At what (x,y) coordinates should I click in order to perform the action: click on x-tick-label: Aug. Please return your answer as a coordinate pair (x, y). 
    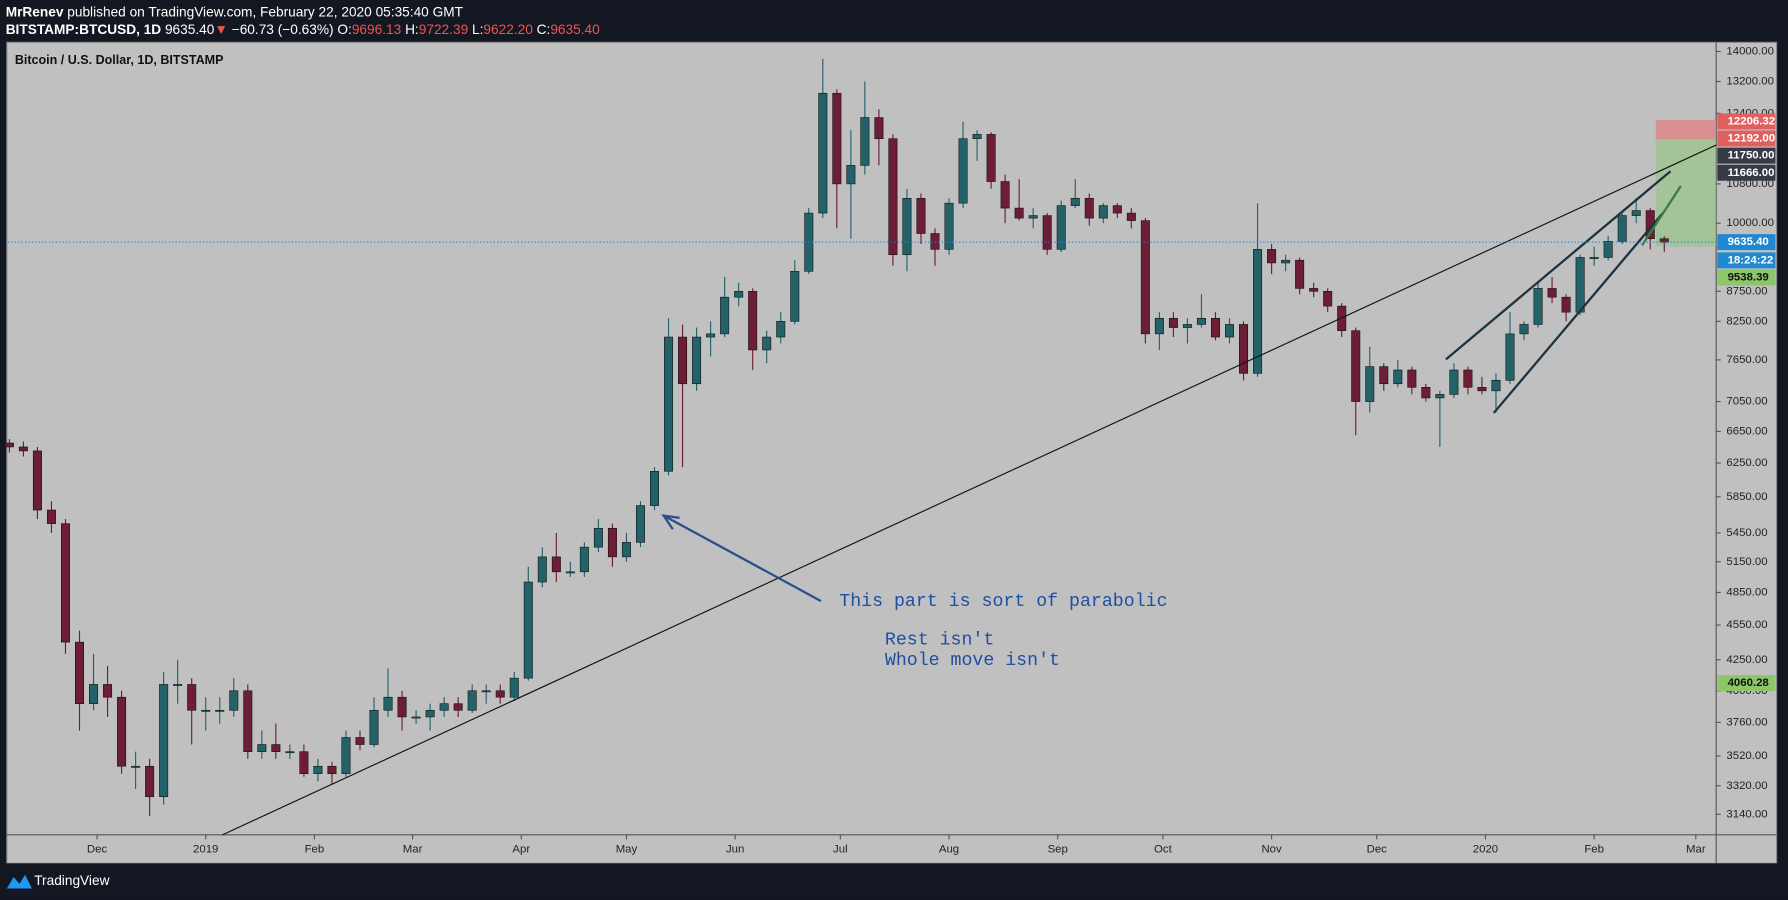
    Looking at the image, I should click on (949, 850).